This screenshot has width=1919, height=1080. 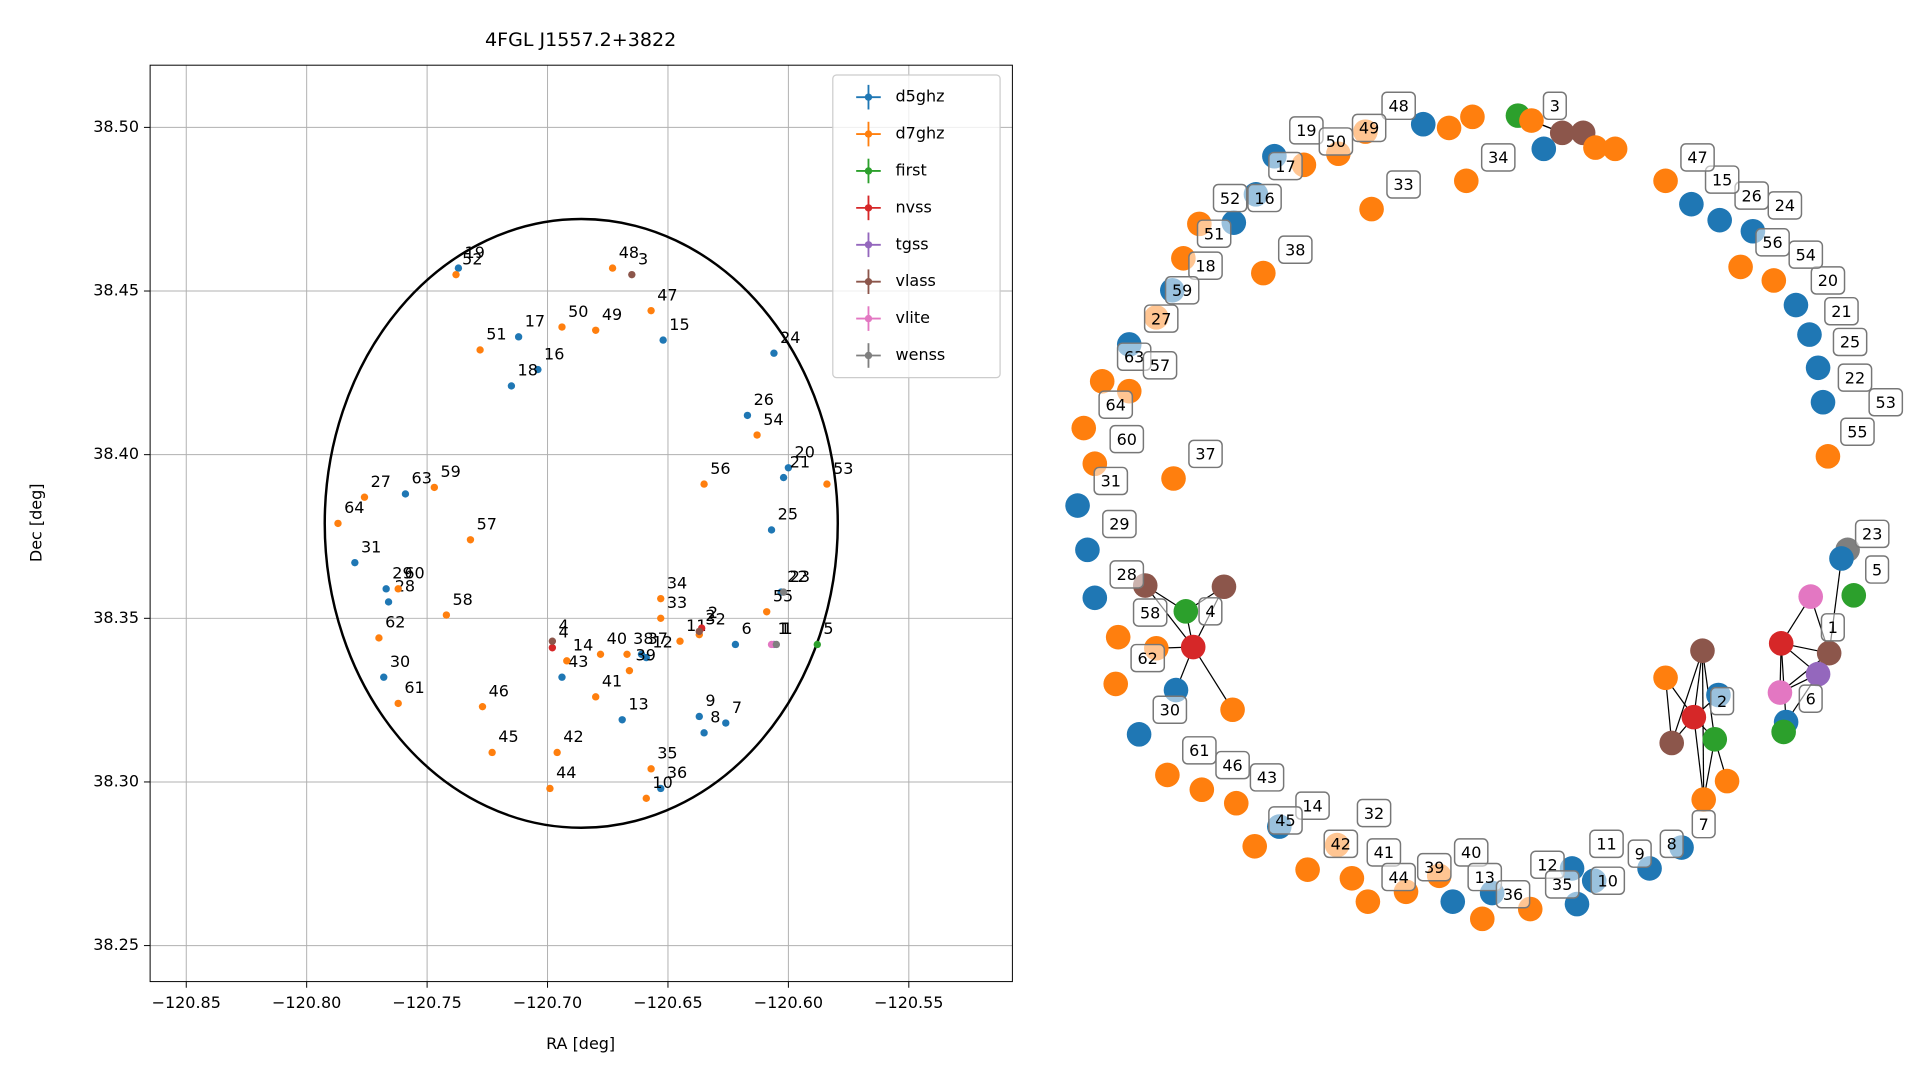 What do you see at coordinates (1857, 431) in the screenshot?
I see `node-label: 55` at bounding box center [1857, 431].